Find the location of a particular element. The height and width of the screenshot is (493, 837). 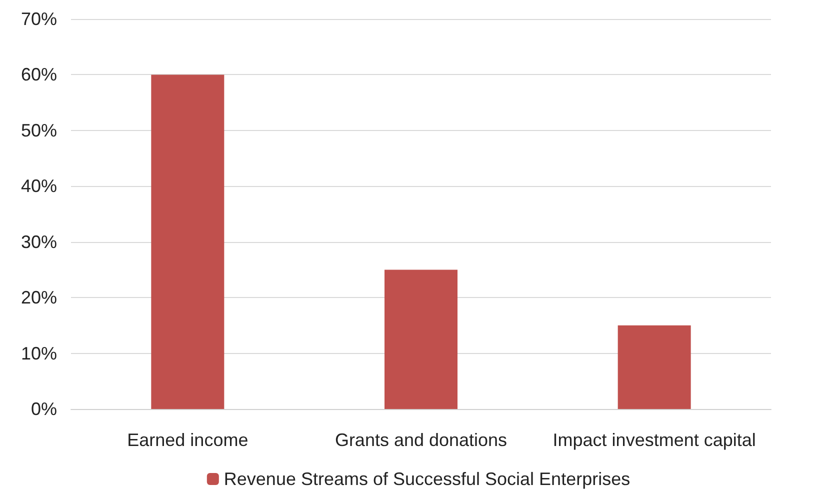

x-tick-label: Impact investment capital is located at coordinates (654, 440).